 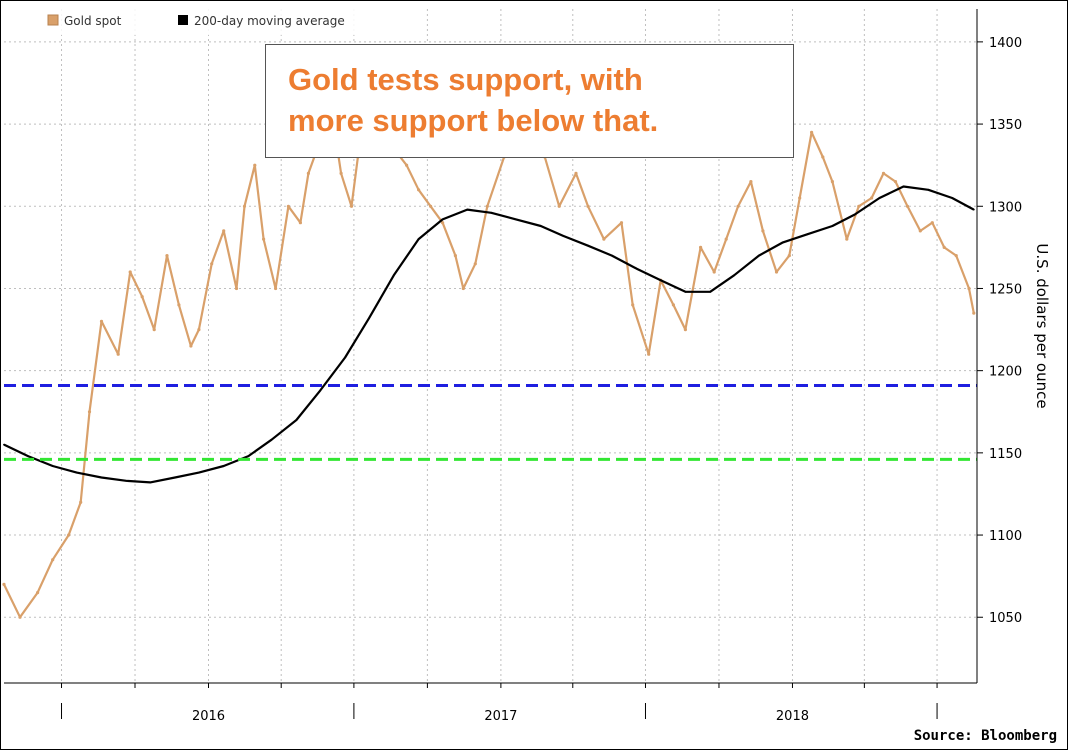 I want to click on y-tick-label: 1100, so click(x=1005, y=536).